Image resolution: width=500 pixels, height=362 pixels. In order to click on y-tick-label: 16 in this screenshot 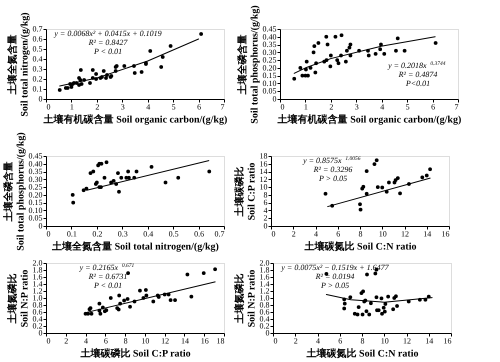, I will do `click(264, 163)`.